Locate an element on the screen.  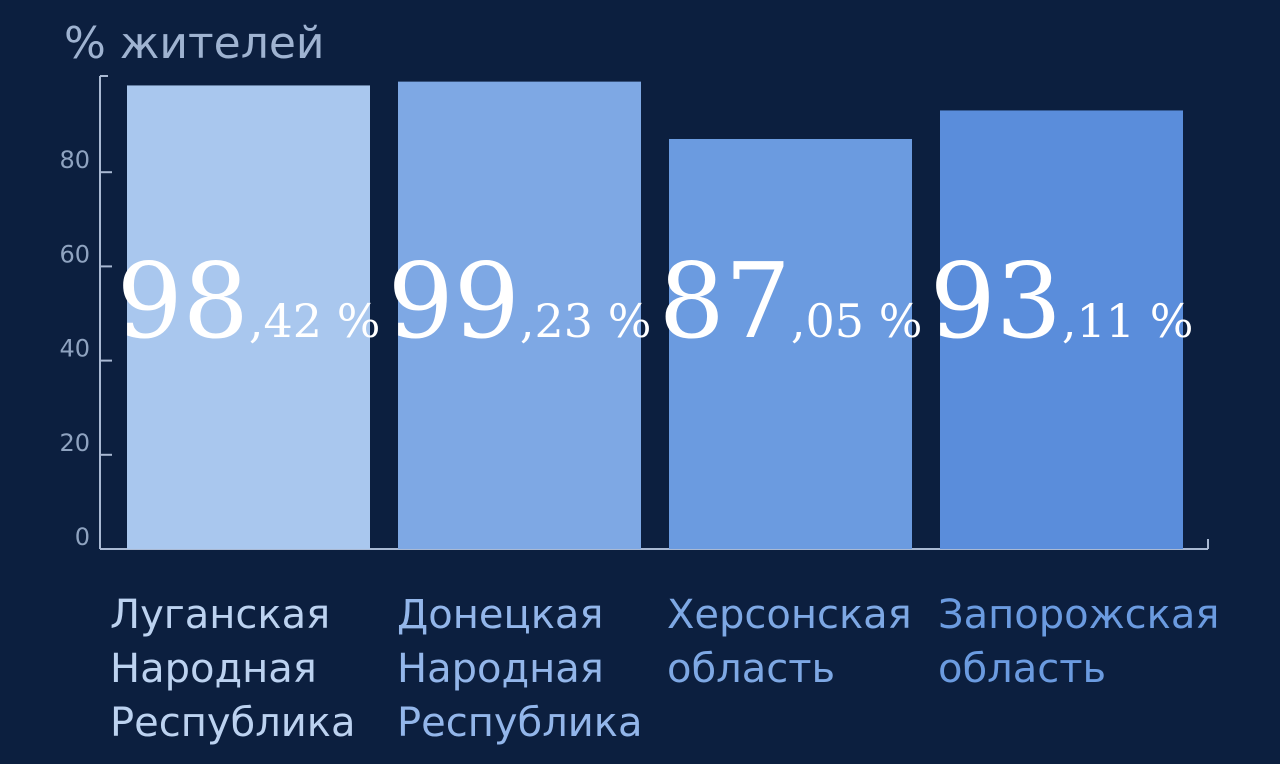
bar-value-integer: 87 is located at coordinates (725, 301).